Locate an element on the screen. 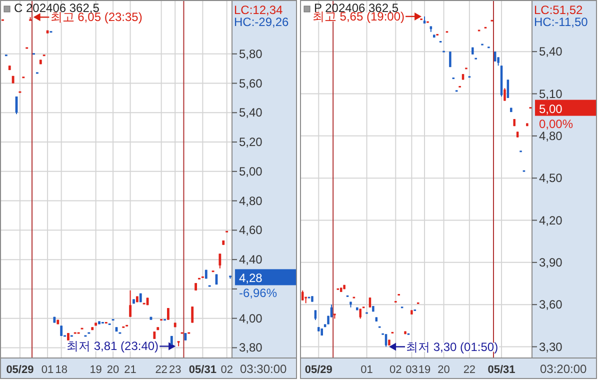  annotation: 최저 3,81 (23:40) is located at coordinates (112, 346).